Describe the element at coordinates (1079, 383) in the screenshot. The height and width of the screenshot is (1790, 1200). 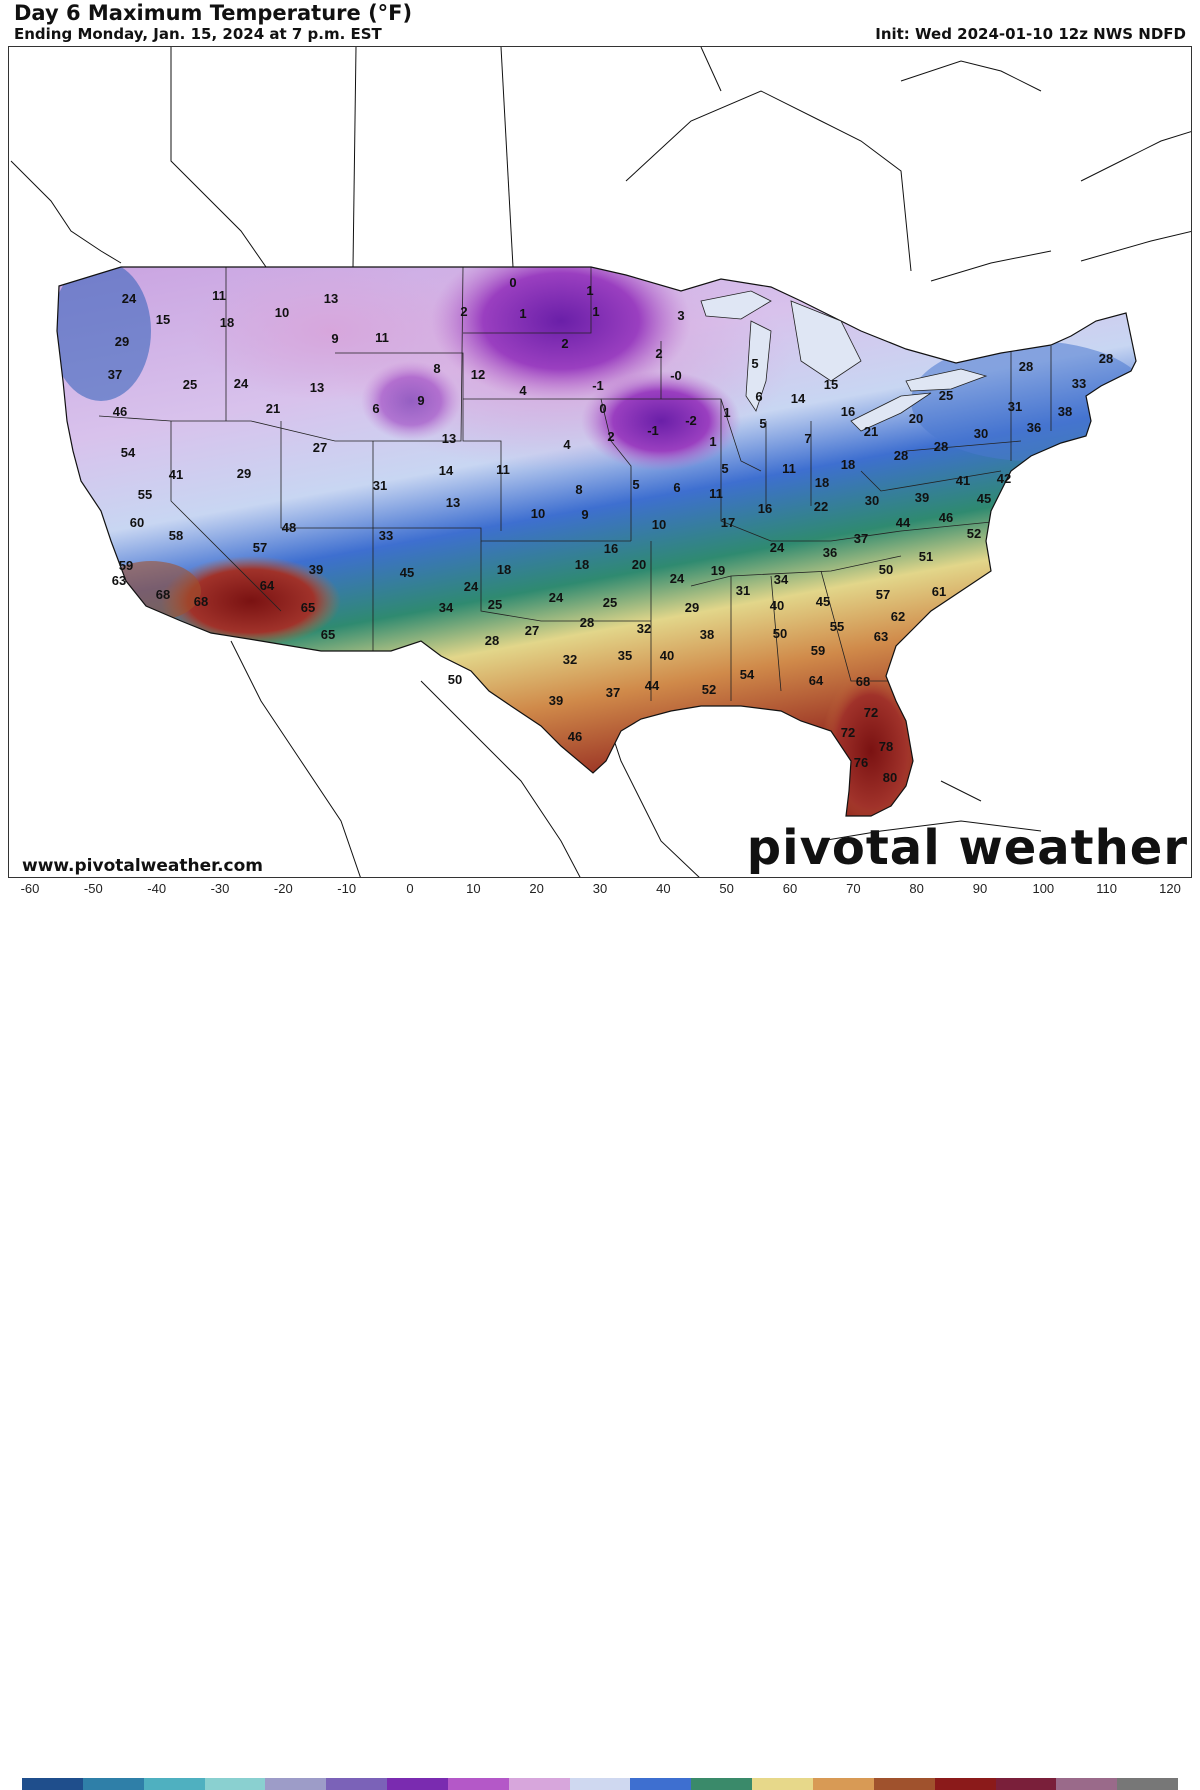
I see `temperature-label: 33` at that location.